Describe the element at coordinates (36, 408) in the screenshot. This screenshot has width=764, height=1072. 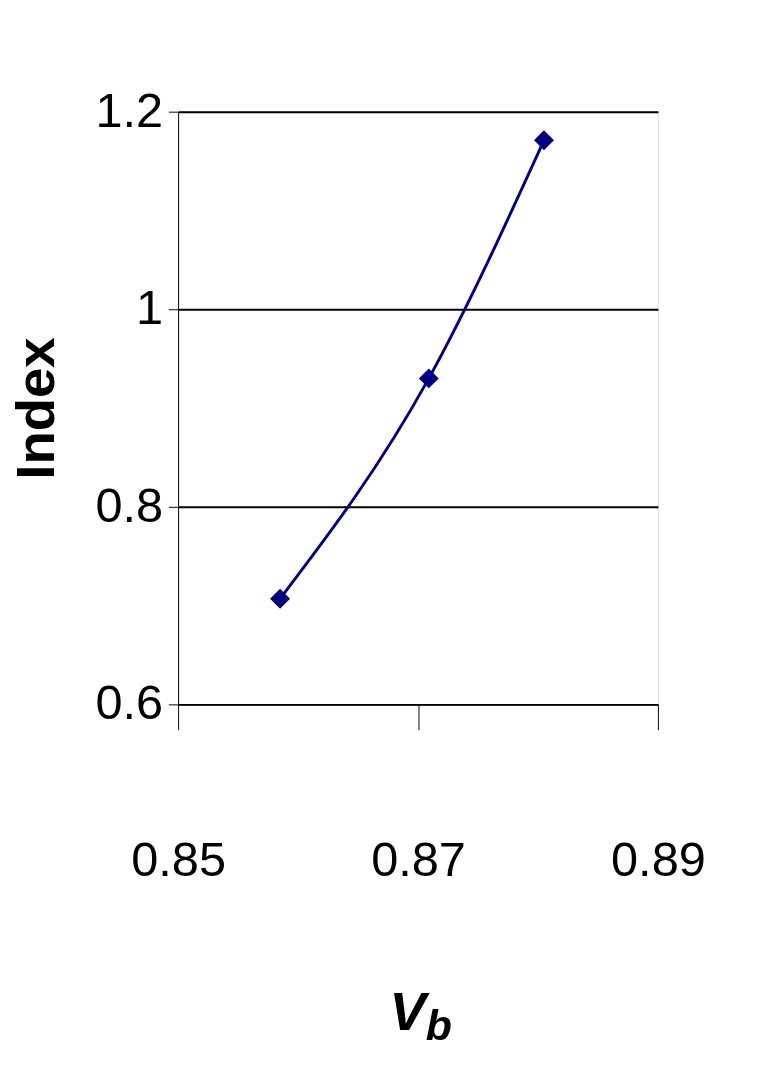
I see `y-axis-title: Index` at that location.